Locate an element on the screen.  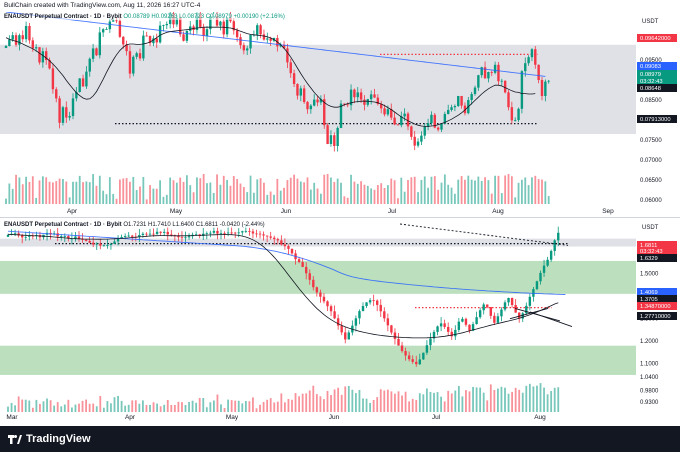
ena2-xtick-label: Jul is located at coordinates (436, 417).